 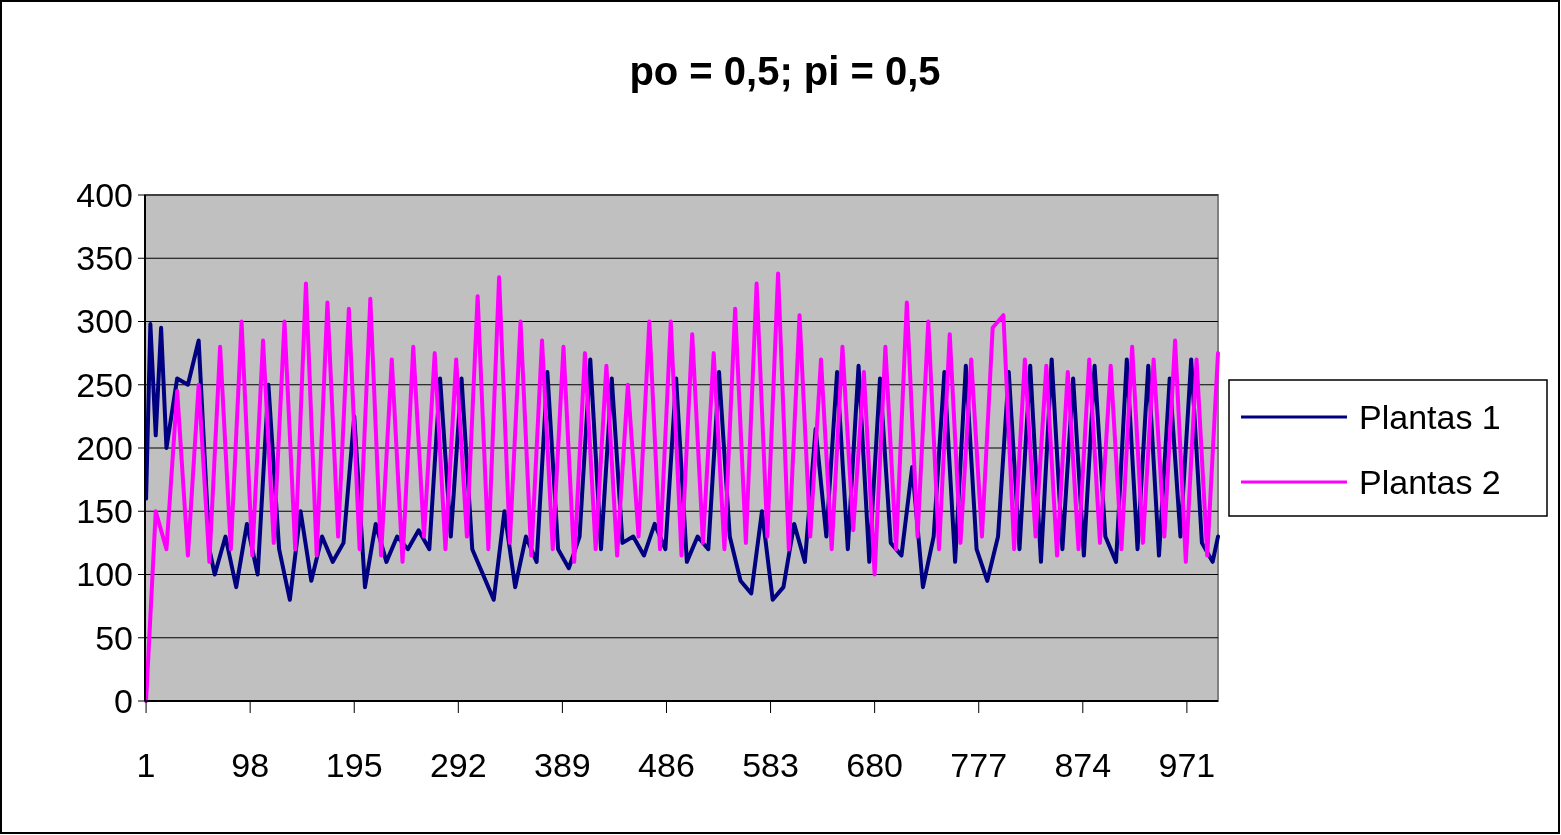 What do you see at coordinates (1430, 416) in the screenshot?
I see `legend-label: Plantas 1` at bounding box center [1430, 416].